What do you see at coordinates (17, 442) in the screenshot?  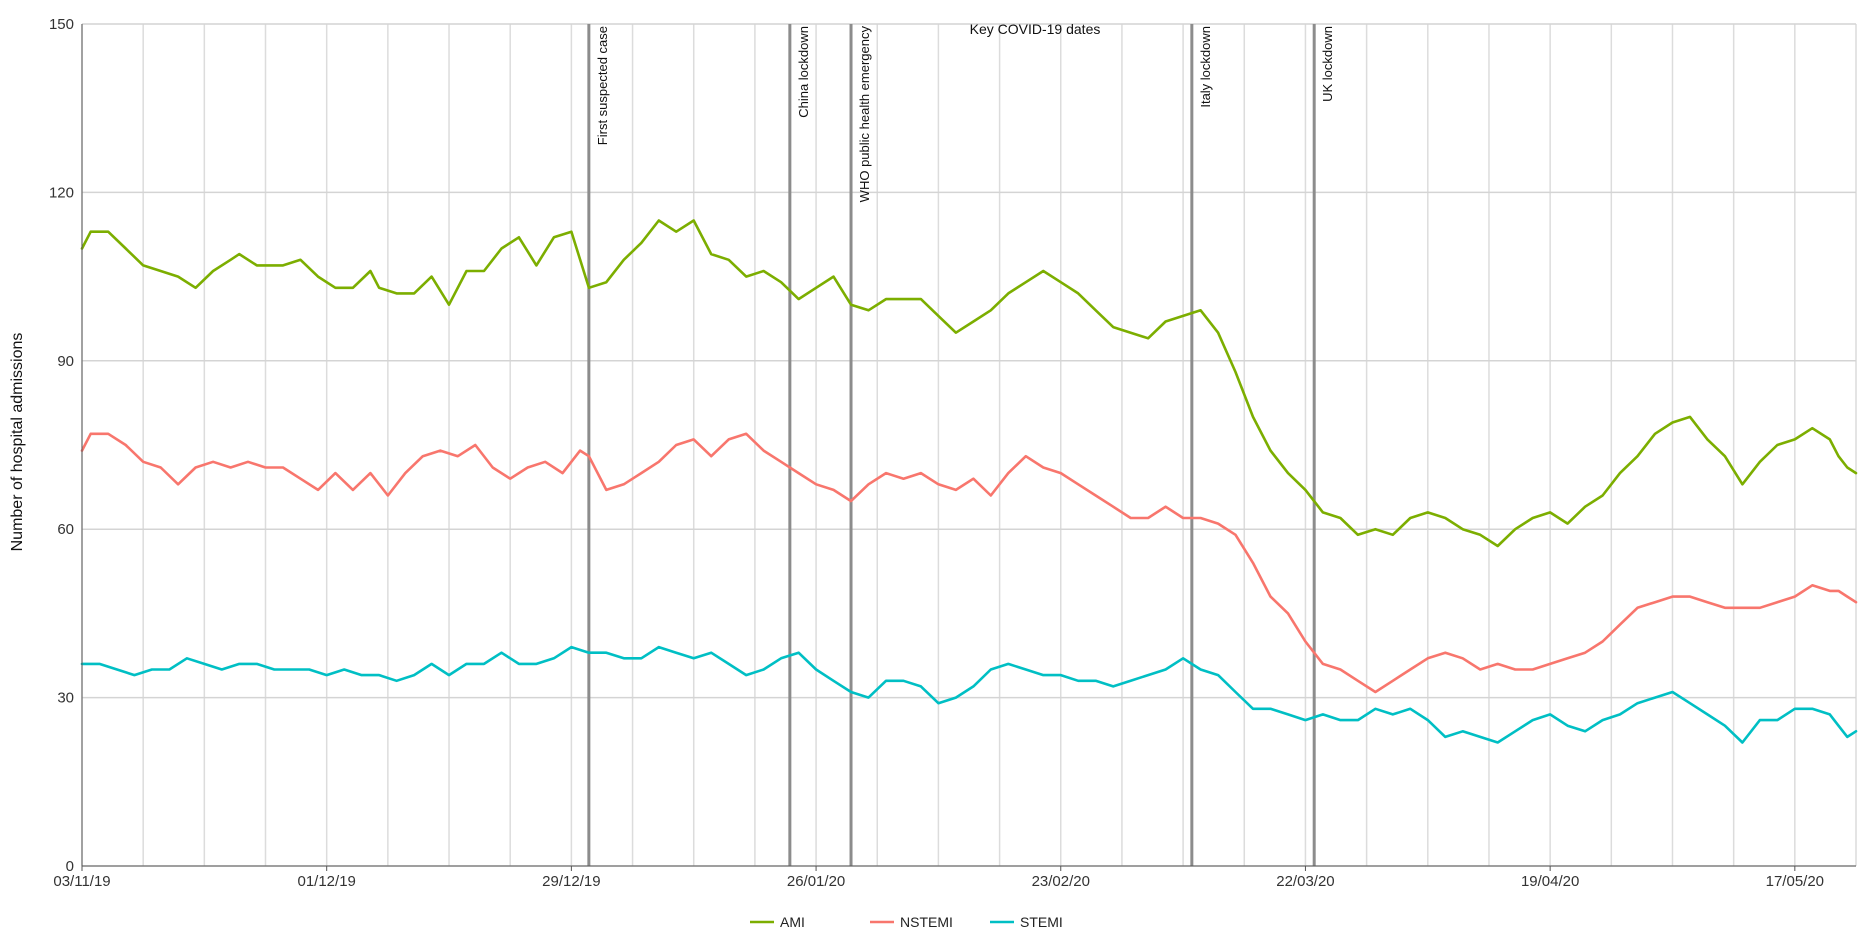 I see `y-axis-title: Number of hospital admissions` at bounding box center [17, 442].